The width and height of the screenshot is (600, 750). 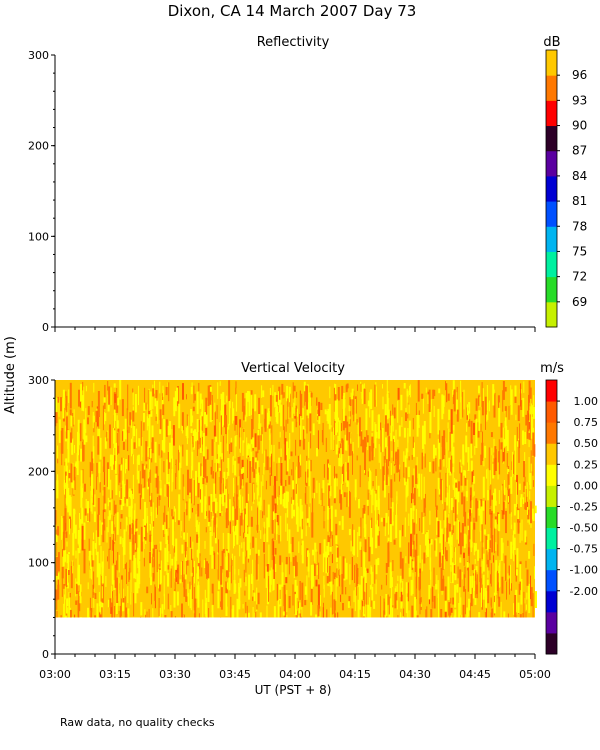 I want to click on reflectivity-colorbar-label: 81, so click(x=579, y=201).